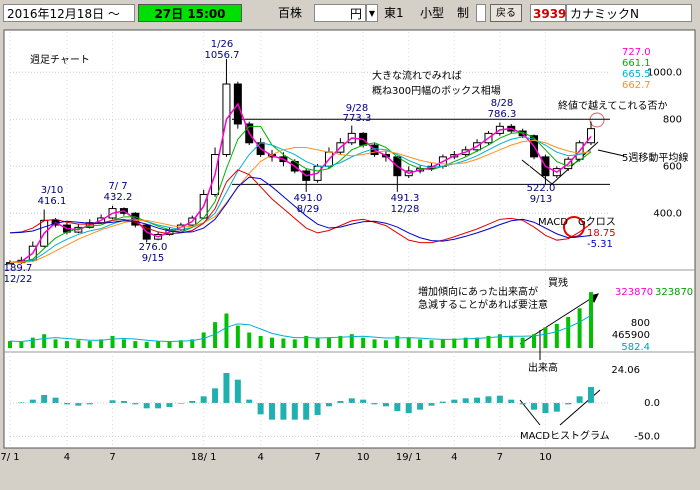 The image size is (700, 490). What do you see at coordinates (9, 457) in the screenshot?
I see `x-tick-label: 7/ 1` at bounding box center [9, 457].